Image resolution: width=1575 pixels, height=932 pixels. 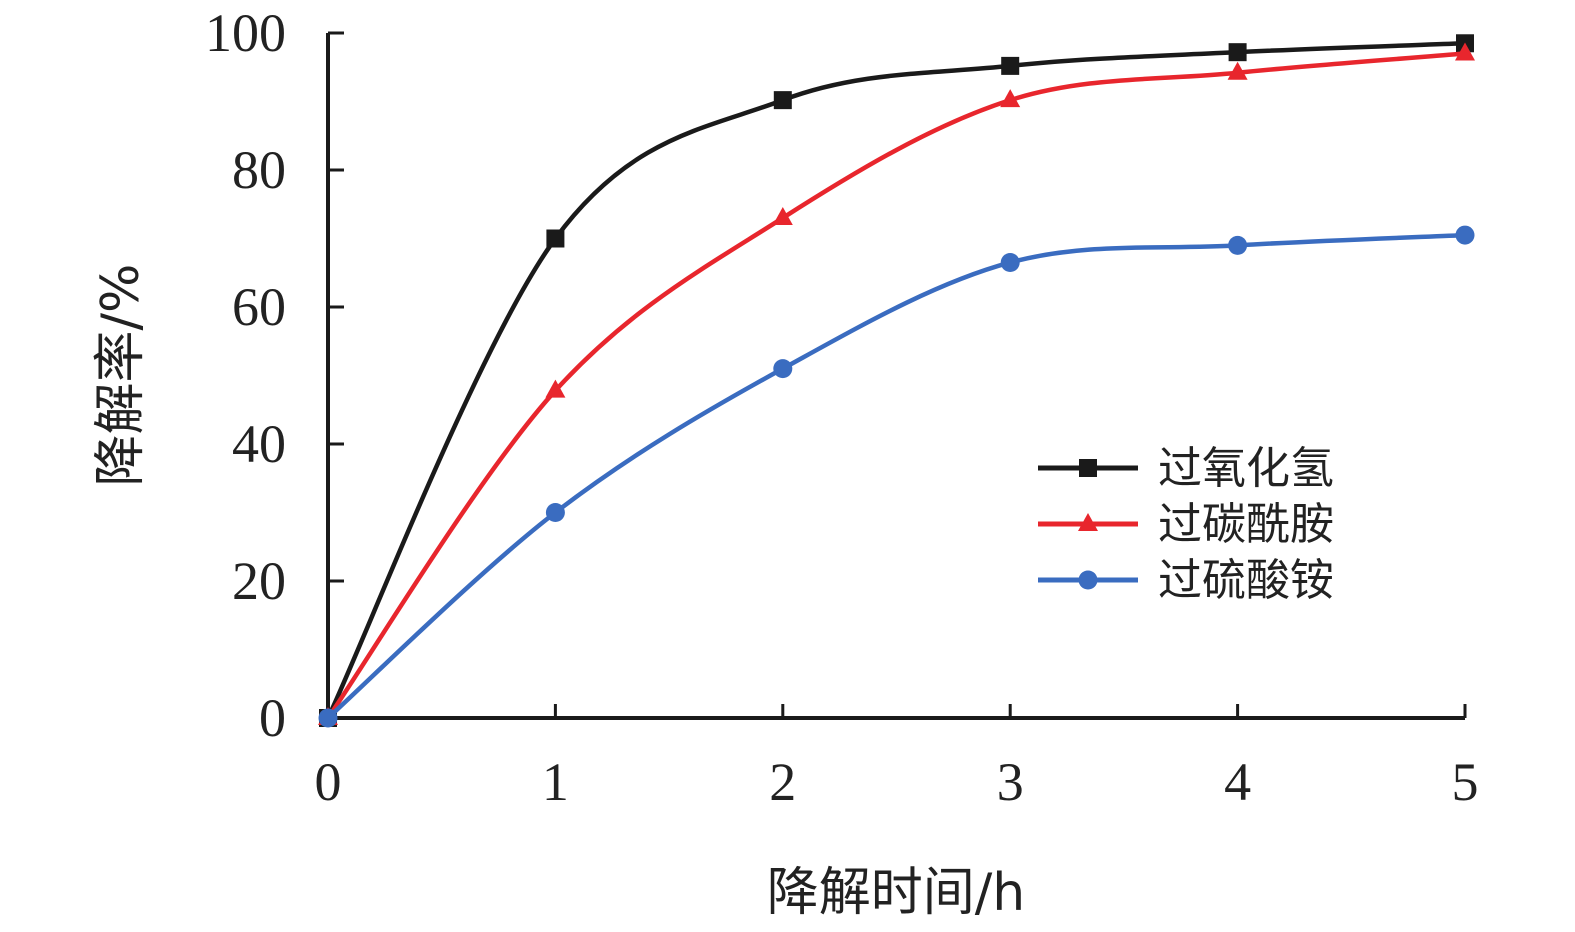 I want to click on x-tick-label: 4, so click(x=1237, y=782).